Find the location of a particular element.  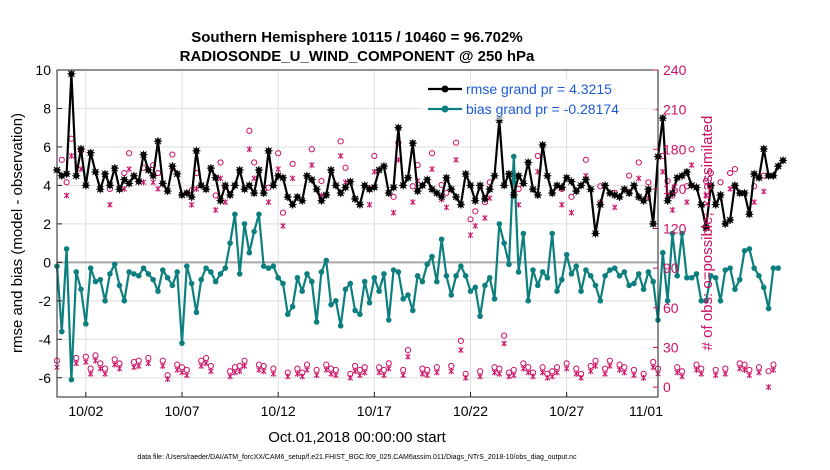

y-right-tick-label: 60 is located at coordinates (671, 308).